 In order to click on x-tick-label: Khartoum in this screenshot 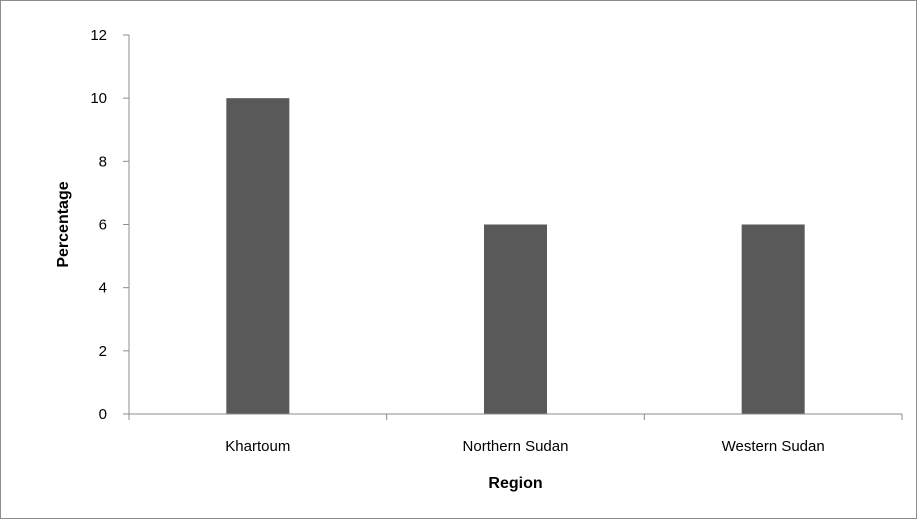, I will do `click(257, 446)`.